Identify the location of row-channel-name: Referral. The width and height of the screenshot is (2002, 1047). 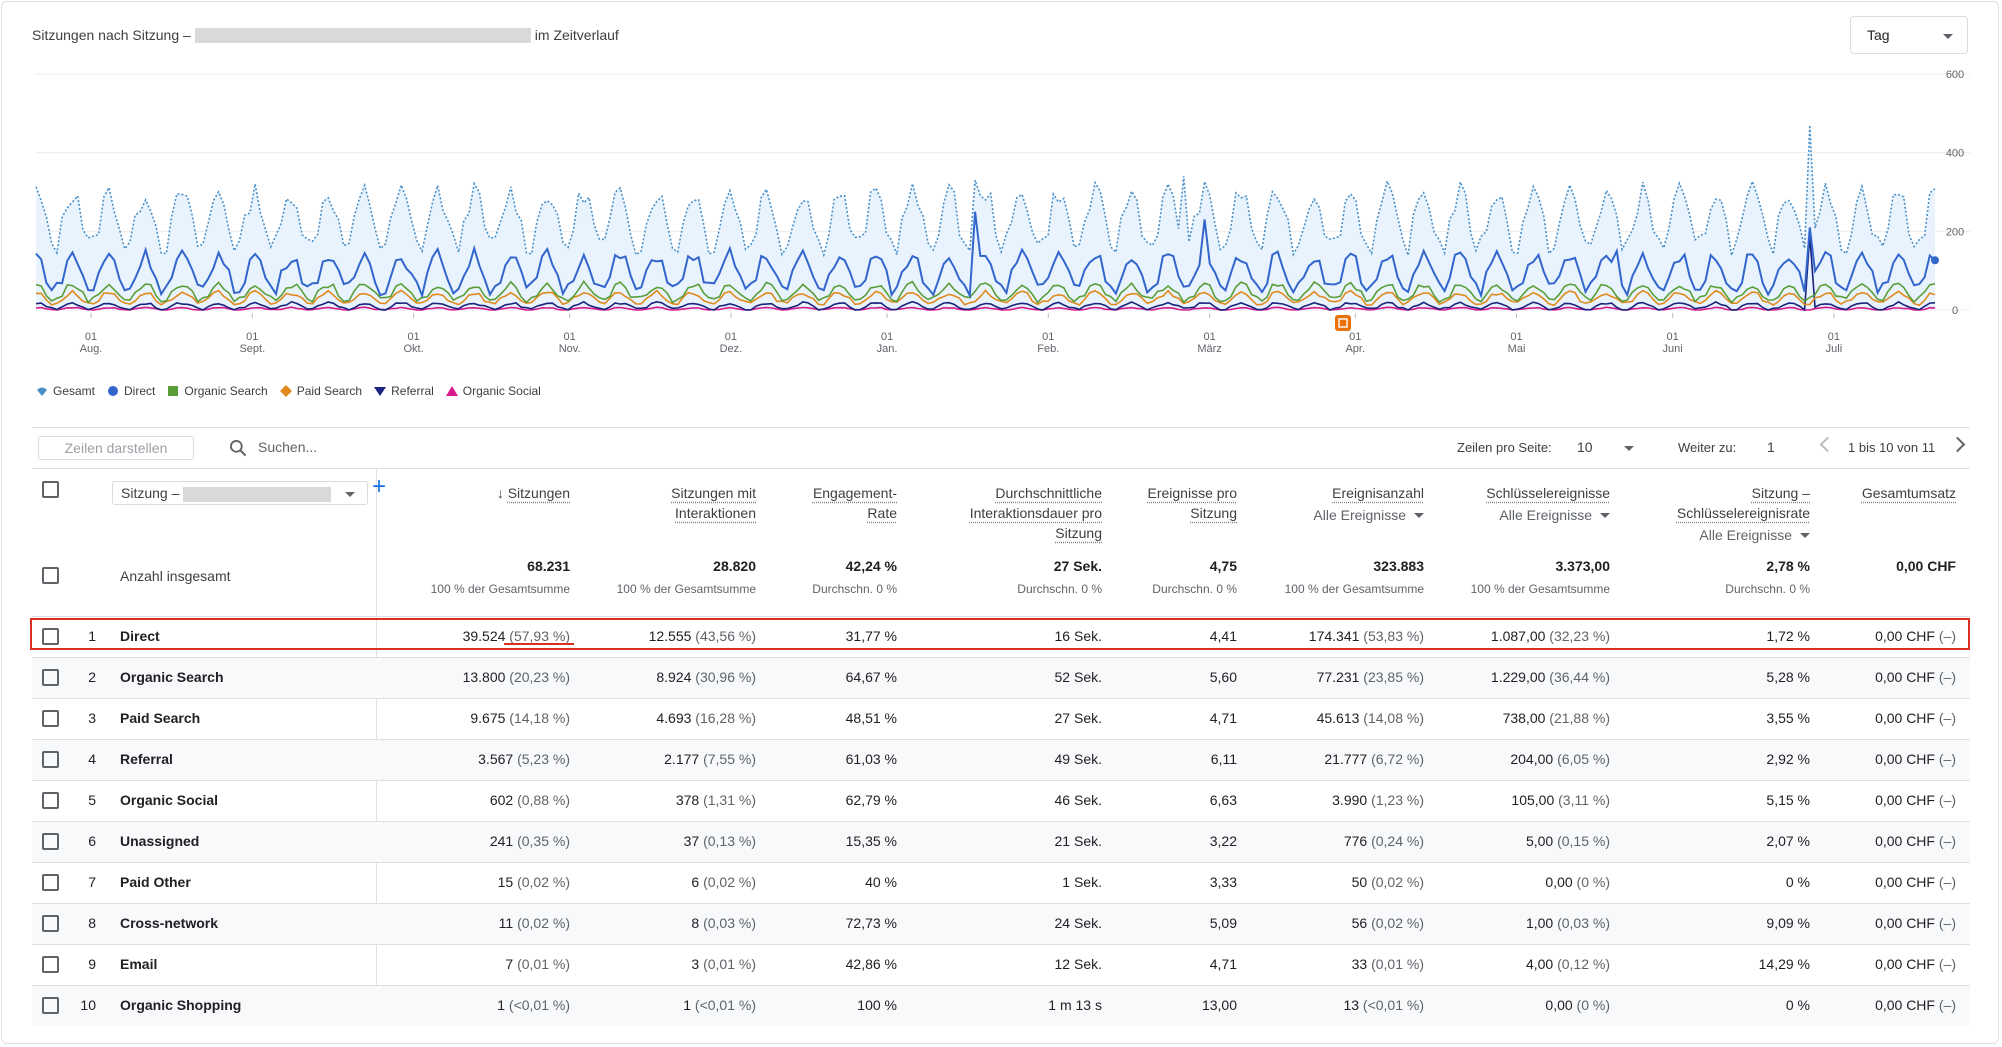
(146, 759).